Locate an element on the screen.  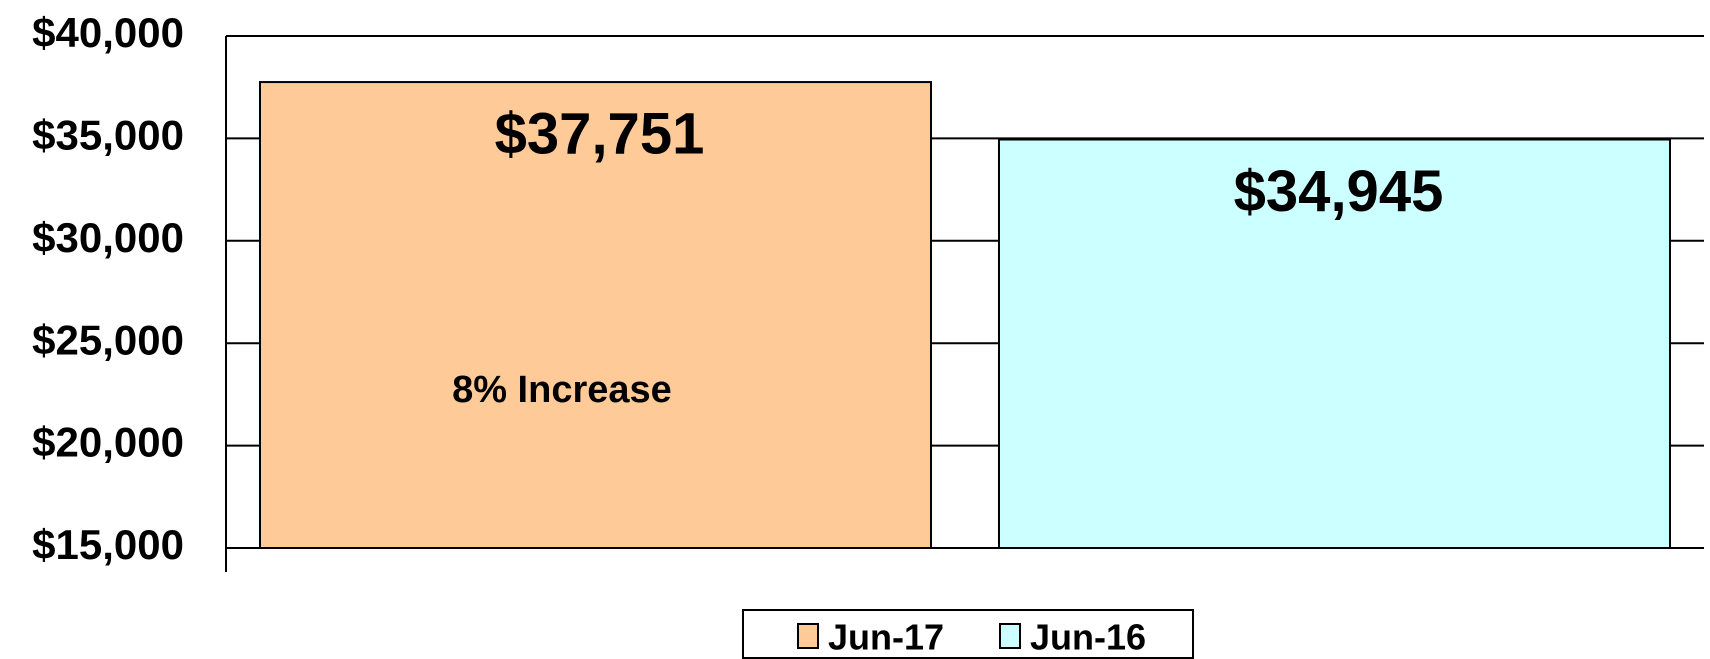
legend-label: Jun-17 is located at coordinates (886, 637).